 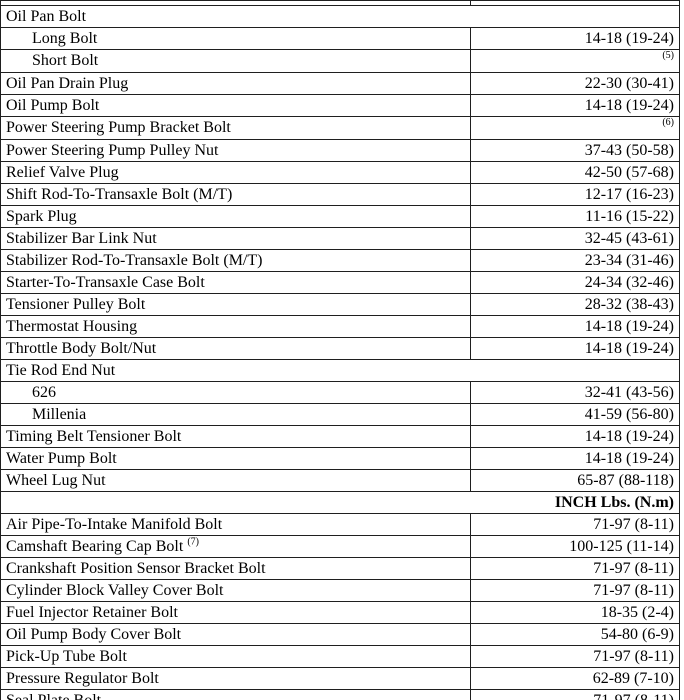 I want to click on table-row: Stabilizer Bar Link Nut 32-45 (43-61), so click(x=340, y=238).